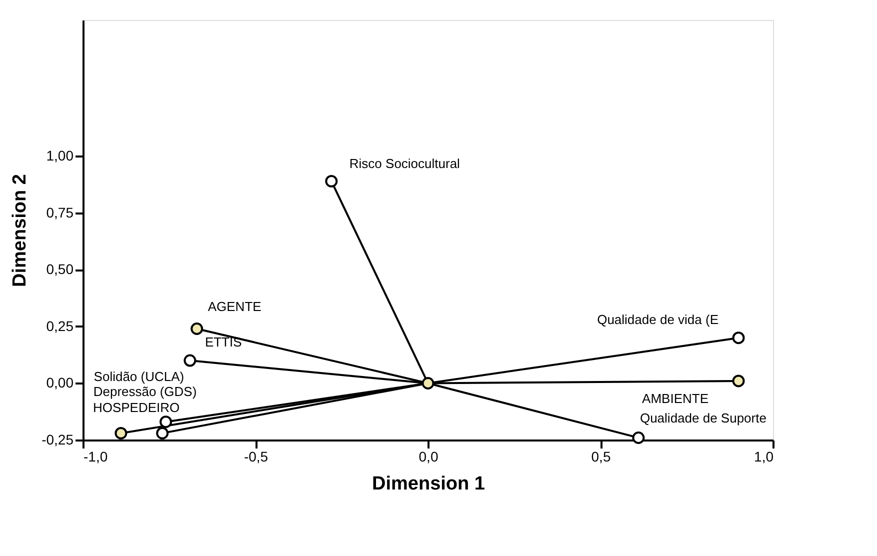 The height and width of the screenshot is (556, 877). I want to click on y-tick-label: 0,75, so click(60, 212).